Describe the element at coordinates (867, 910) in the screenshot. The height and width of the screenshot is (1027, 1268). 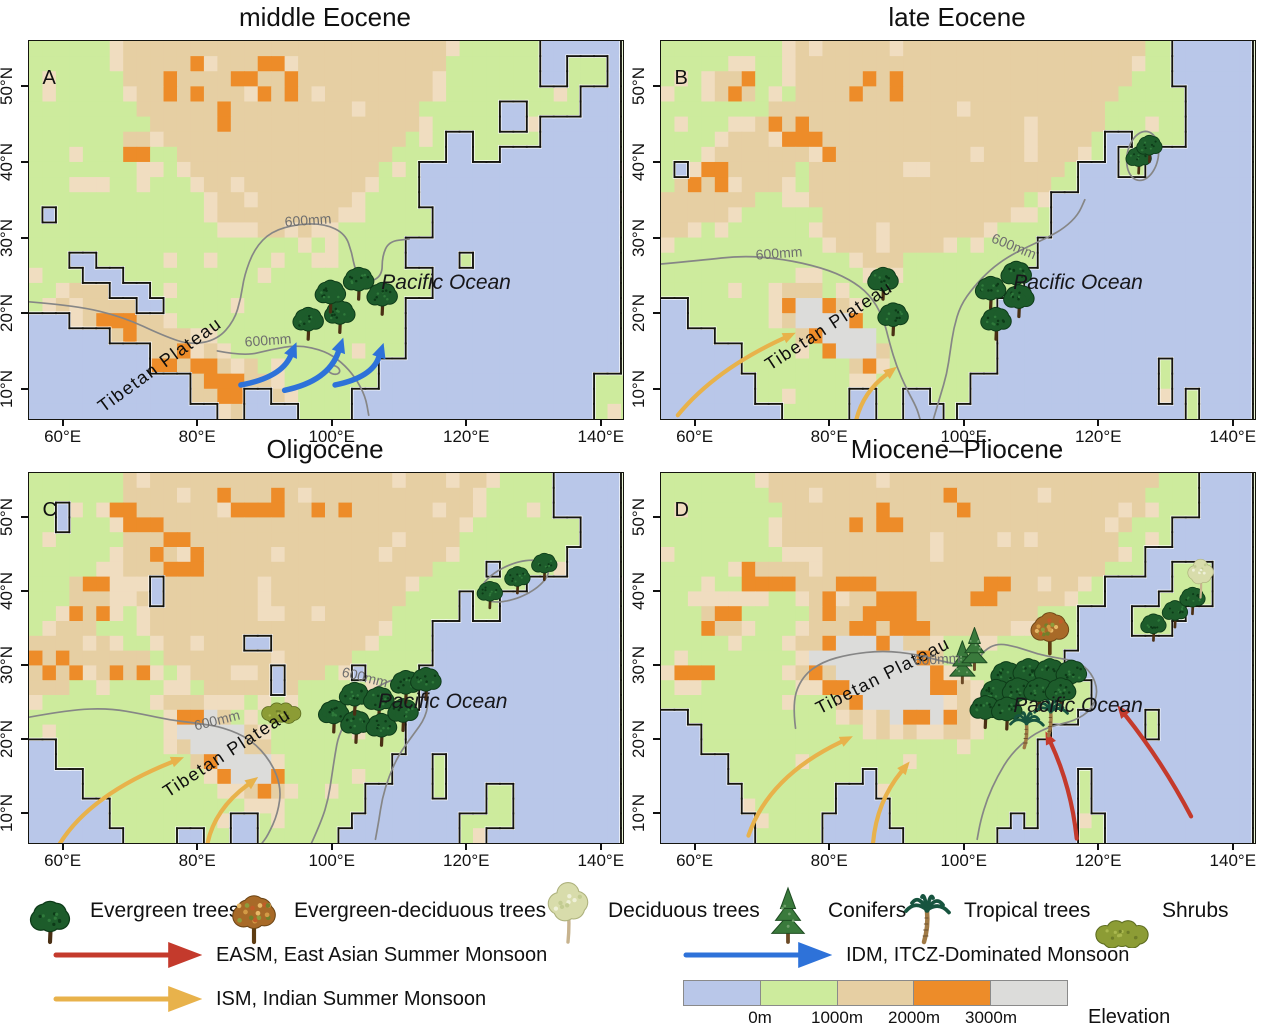
I see `legend-label-conifer: Conifers` at that location.